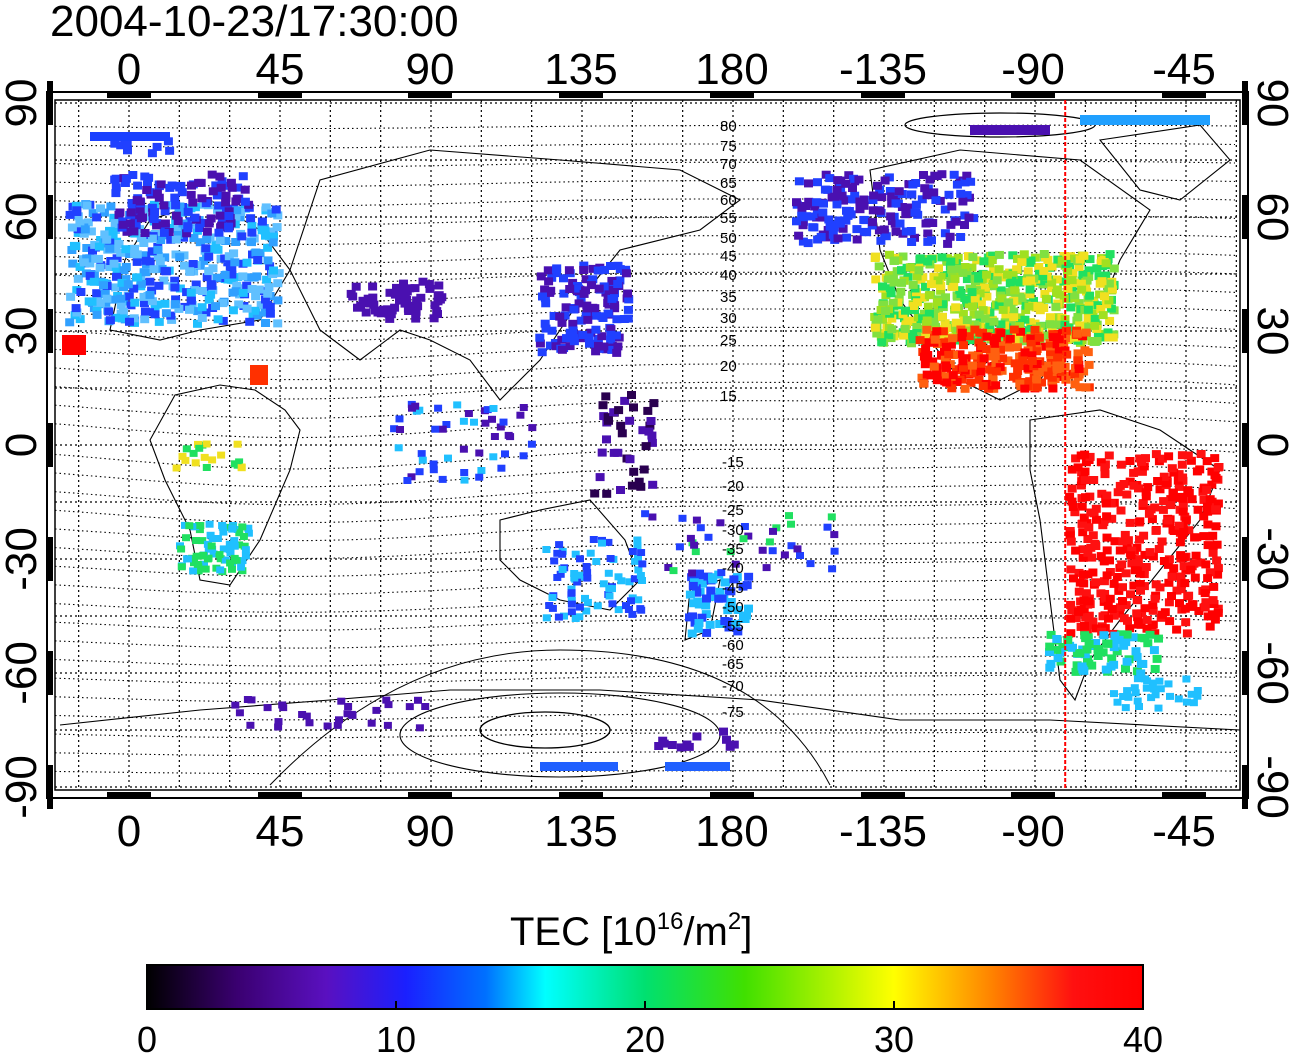  What do you see at coordinates (733, 645) in the screenshot?
I see `contour-label: -60` at bounding box center [733, 645].